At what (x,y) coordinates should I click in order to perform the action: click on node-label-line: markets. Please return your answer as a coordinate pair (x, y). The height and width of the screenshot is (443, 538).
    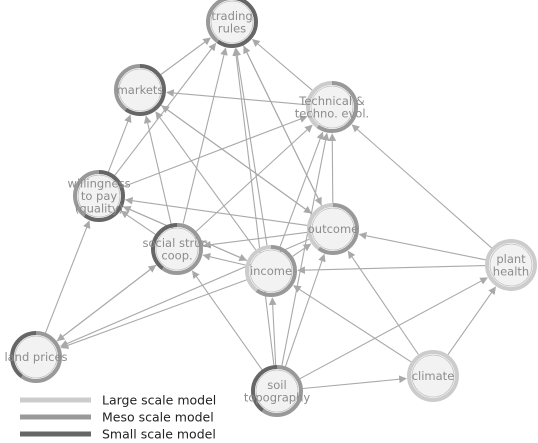
    Looking at the image, I should click on (140, 90).